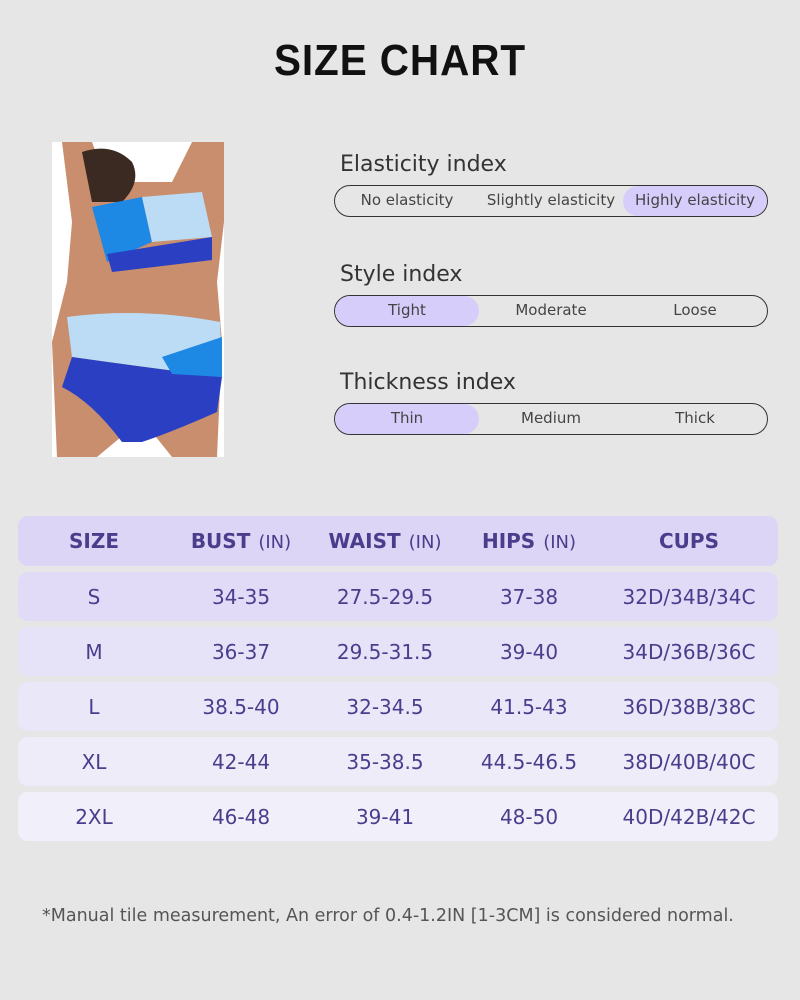  Describe the element at coordinates (385, 816) in the screenshot. I see `table-cell: 39-41` at that location.